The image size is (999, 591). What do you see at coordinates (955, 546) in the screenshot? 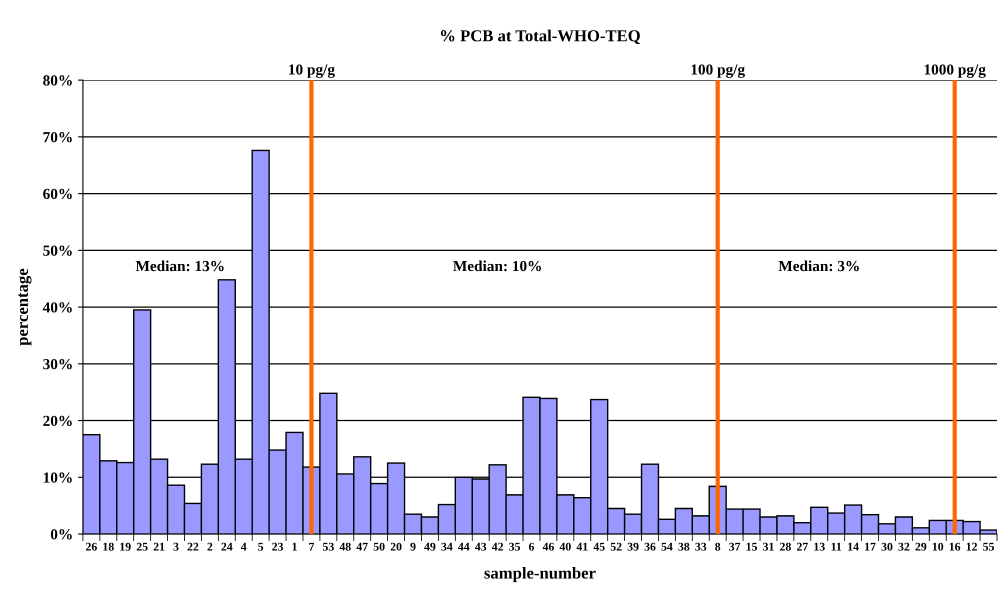
I see `x-tick-label: 16` at bounding box center [955, 546].